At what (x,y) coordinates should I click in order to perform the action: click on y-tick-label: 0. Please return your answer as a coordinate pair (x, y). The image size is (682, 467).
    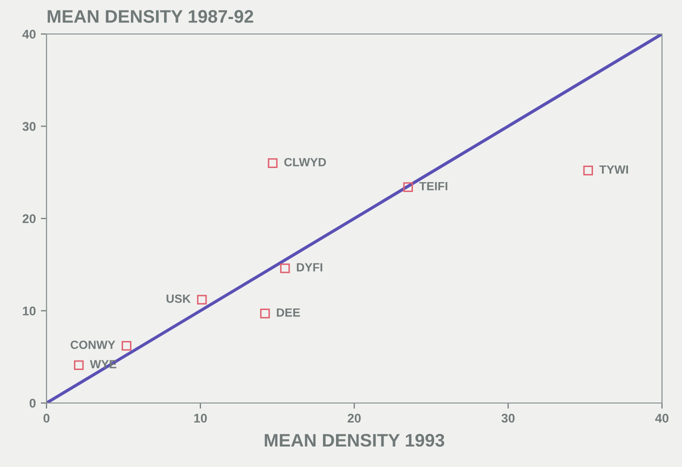
    Looking at the image, I should click on (33, 403).